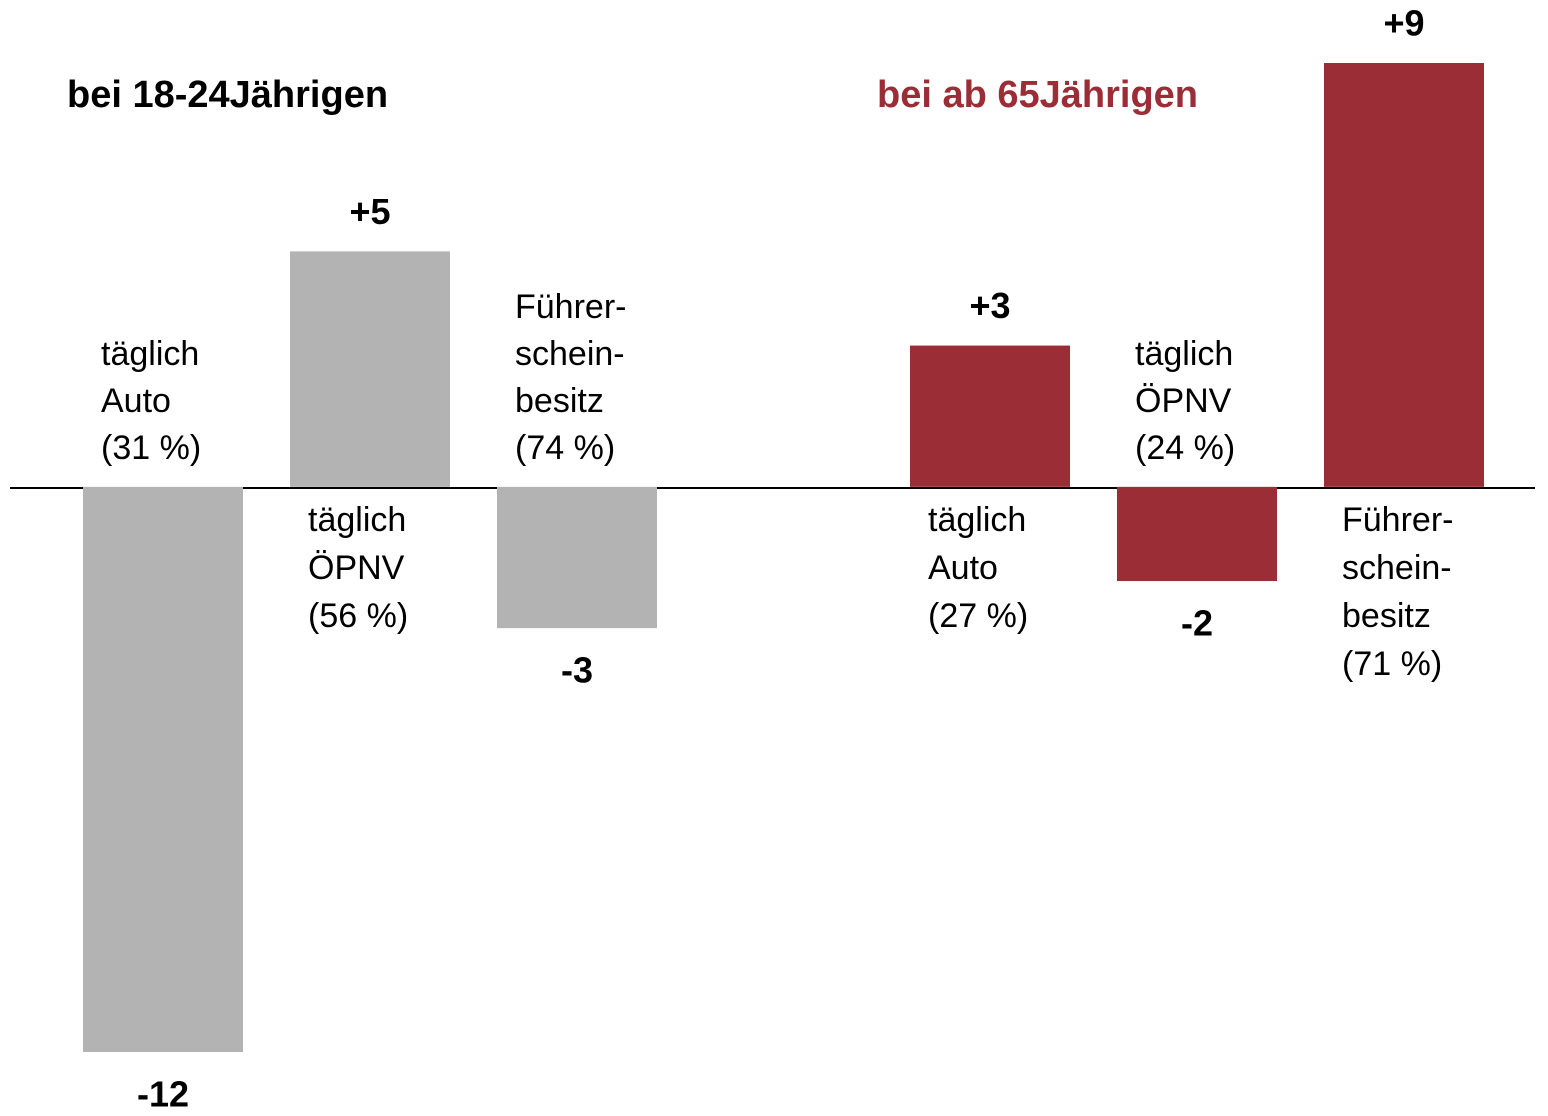 Image resolution: width=1548 pixels, height=1116 pixels. I want to click on value-label: +5, so click(369, 211).